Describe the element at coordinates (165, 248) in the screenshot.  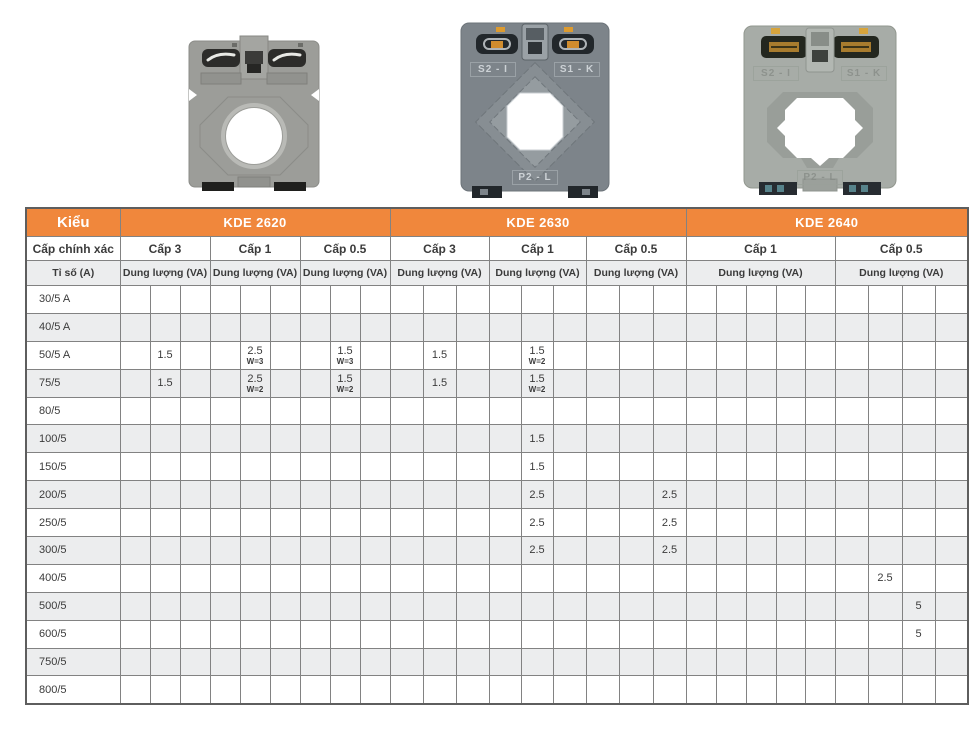
I see `accuracy-class-header: Cấp 3` at that location.